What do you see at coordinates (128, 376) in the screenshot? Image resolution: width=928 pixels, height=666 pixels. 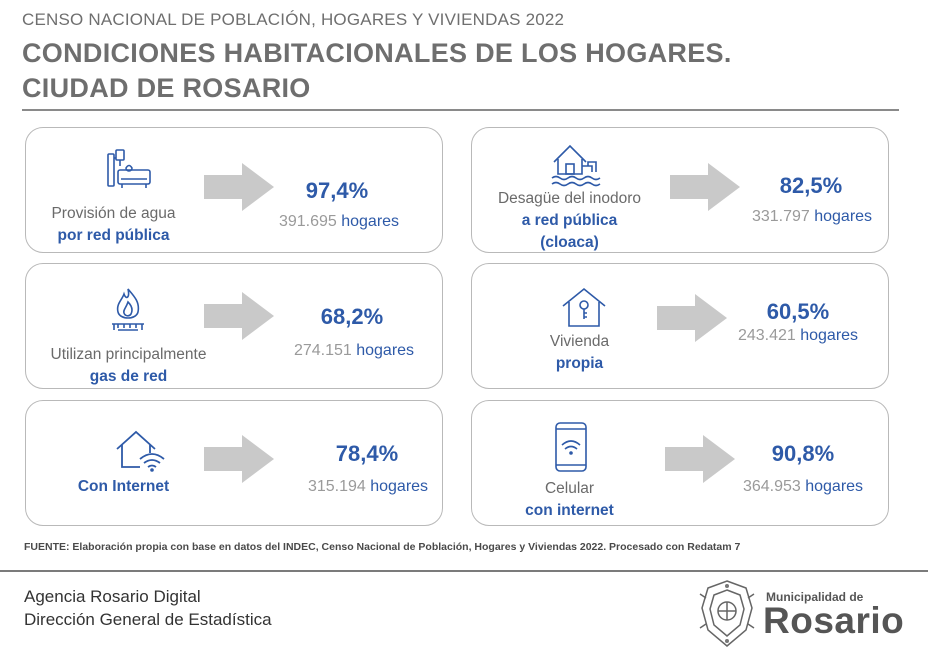 I see `card-gas-label-line2: gas de red` at bounding box center [128, 376].